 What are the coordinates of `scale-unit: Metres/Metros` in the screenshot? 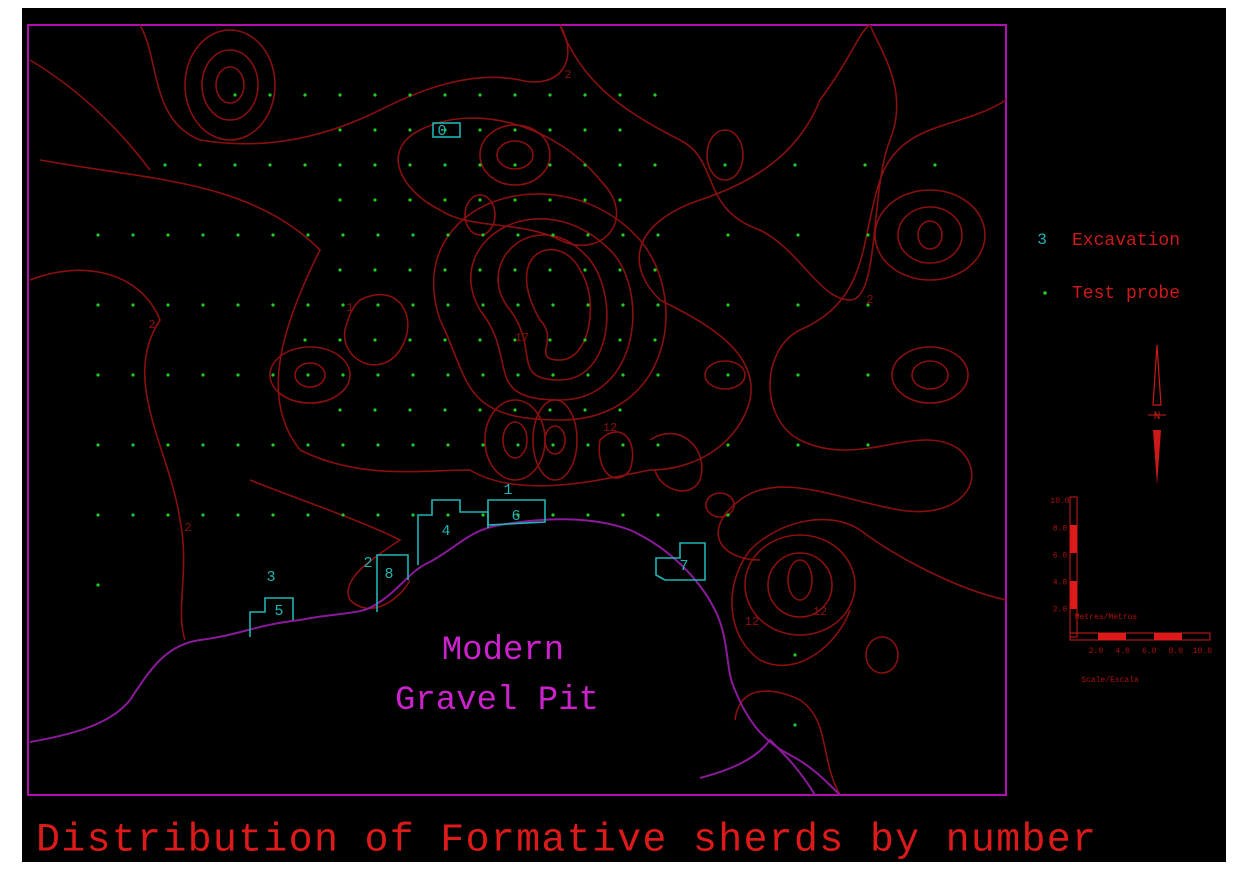 It's located at (1106, 617).